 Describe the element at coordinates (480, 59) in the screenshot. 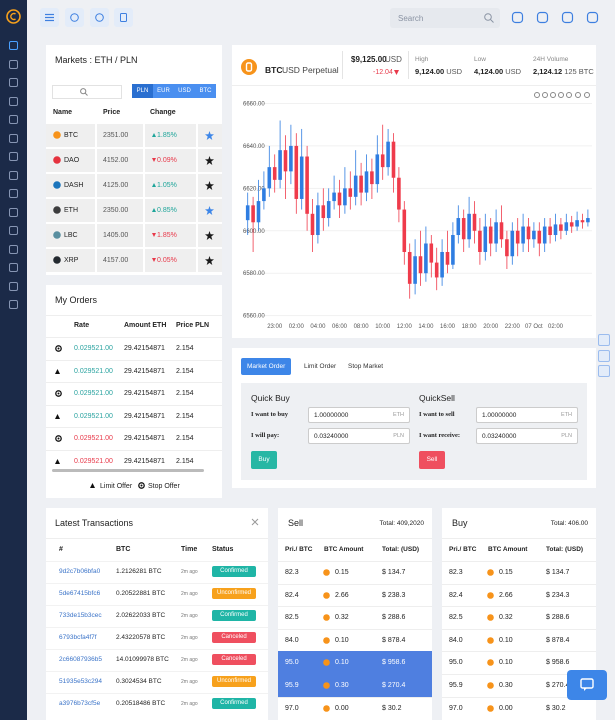

I see `stat-label: Low` at that location.